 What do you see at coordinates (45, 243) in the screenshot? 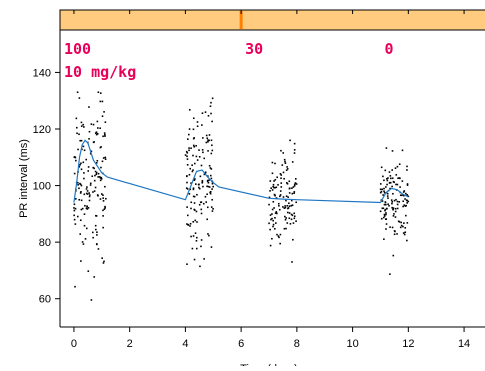
I see `y-tick-label: 80` at bounding box center [45, 243].